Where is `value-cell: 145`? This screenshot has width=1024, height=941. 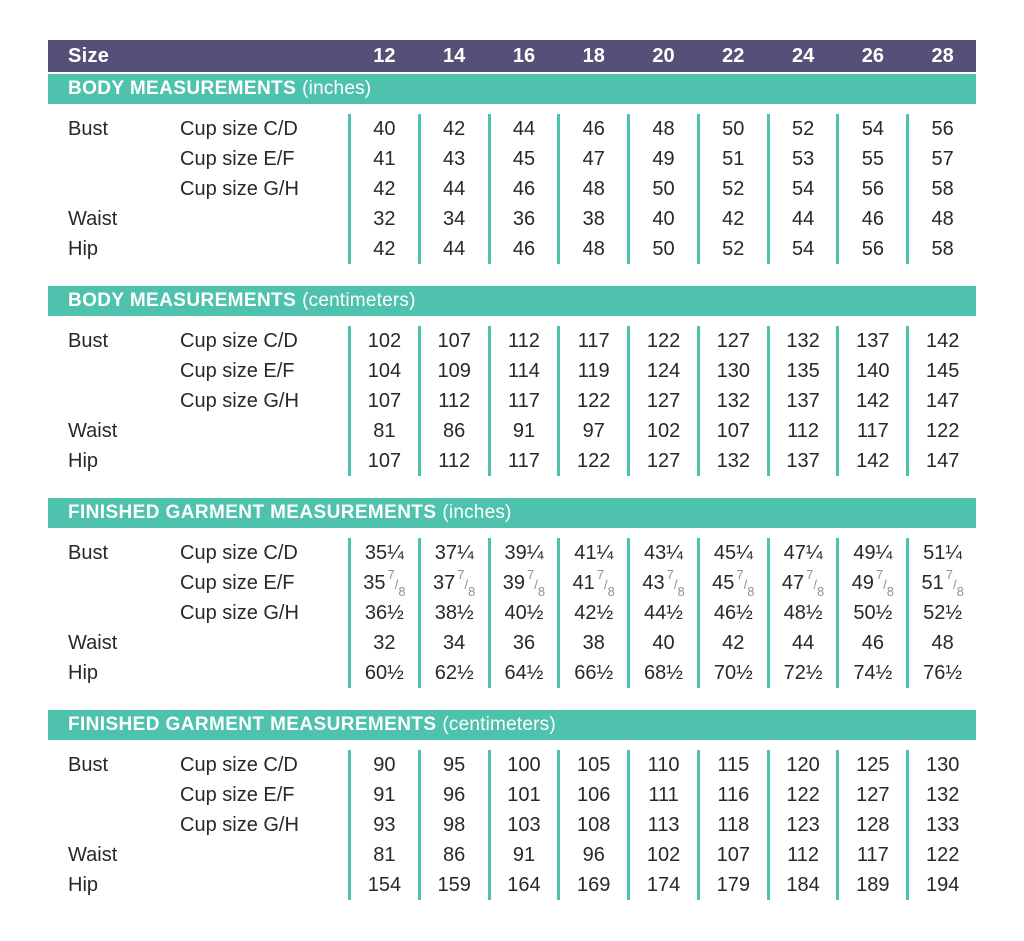
value-cell: 145 is located at coordinates (941, 371).